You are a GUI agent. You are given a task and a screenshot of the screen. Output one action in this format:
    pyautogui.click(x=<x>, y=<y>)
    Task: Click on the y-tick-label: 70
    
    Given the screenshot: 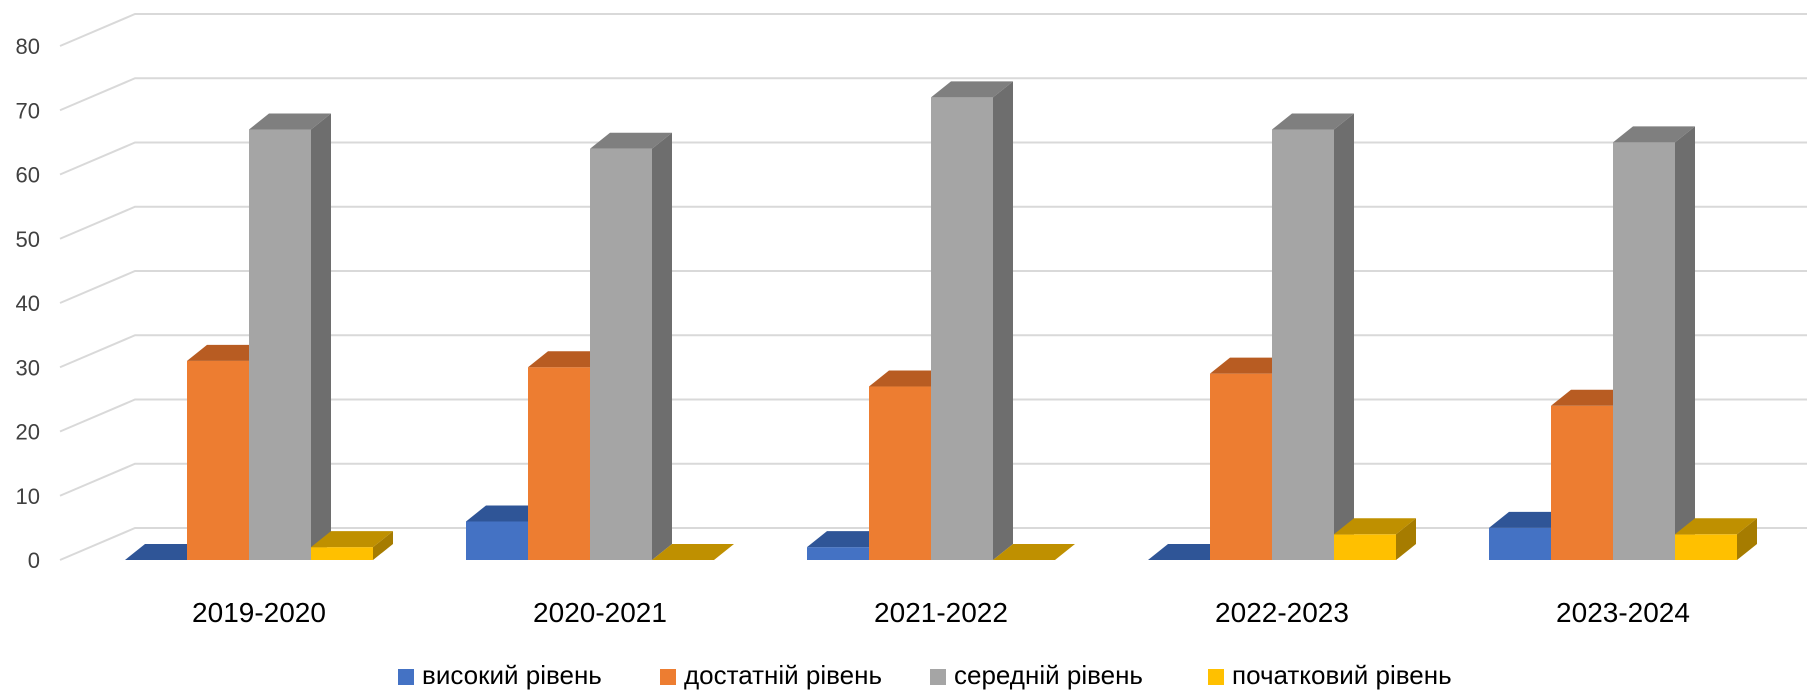 What is the action you would take?
    pyautogui.click(x=28, y=110)
    